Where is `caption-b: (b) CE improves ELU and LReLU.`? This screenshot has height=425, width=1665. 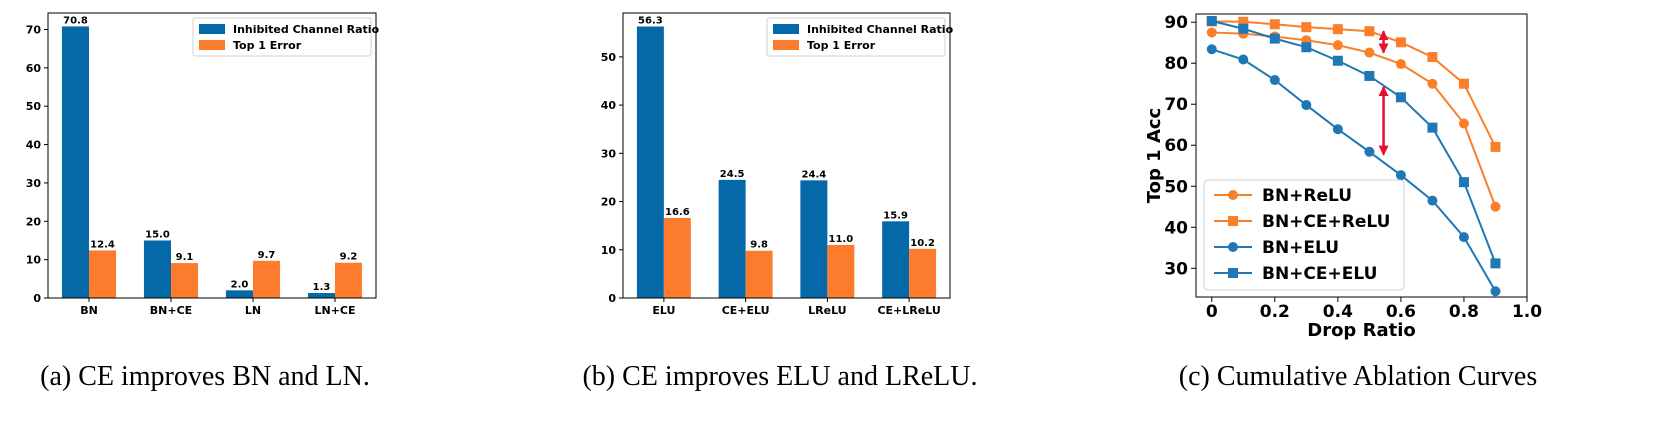 caption-b: (b) CE improves ELU and LReLU. is located at coordinates (779, 376).